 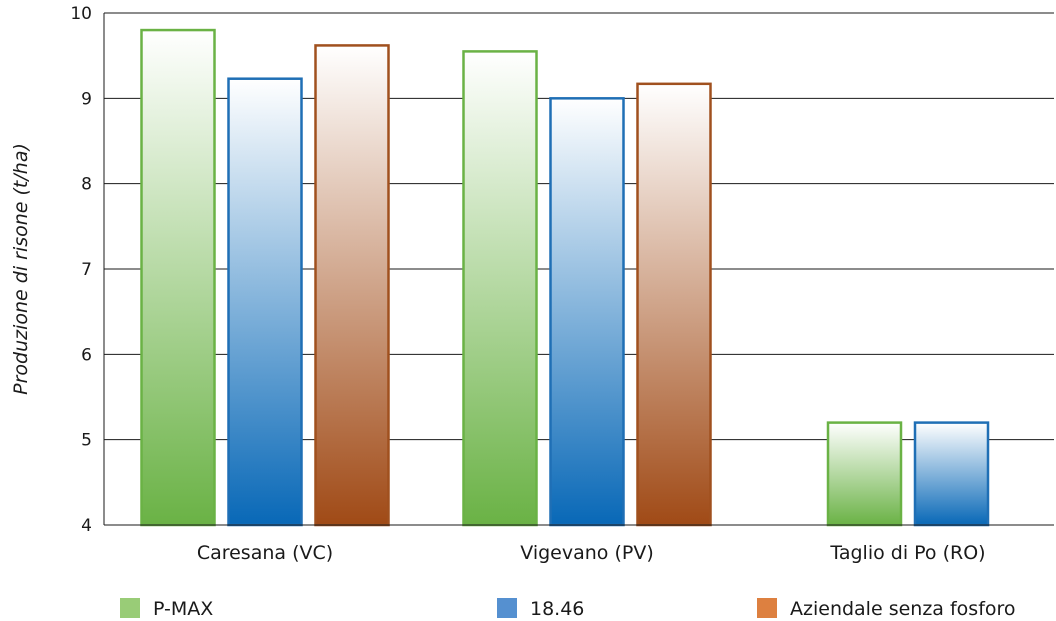 What do you see at coordinates (86, 99) in the screenshot?
I see `y-tick-label: 9` at bounding box center [86, 99].